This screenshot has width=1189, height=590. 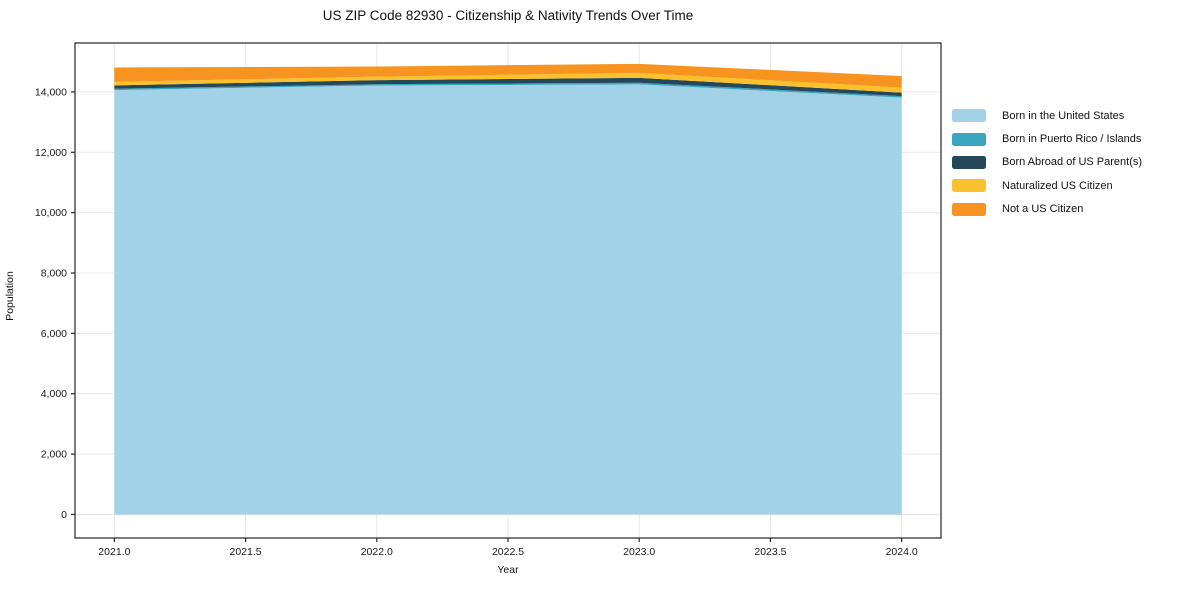 What do you see at coordinates (1072, 162) in the screenshot?
I see `legend-label-born-abroad: Born Abroad of US Parent(s)` at bounding box center [1072, 162].